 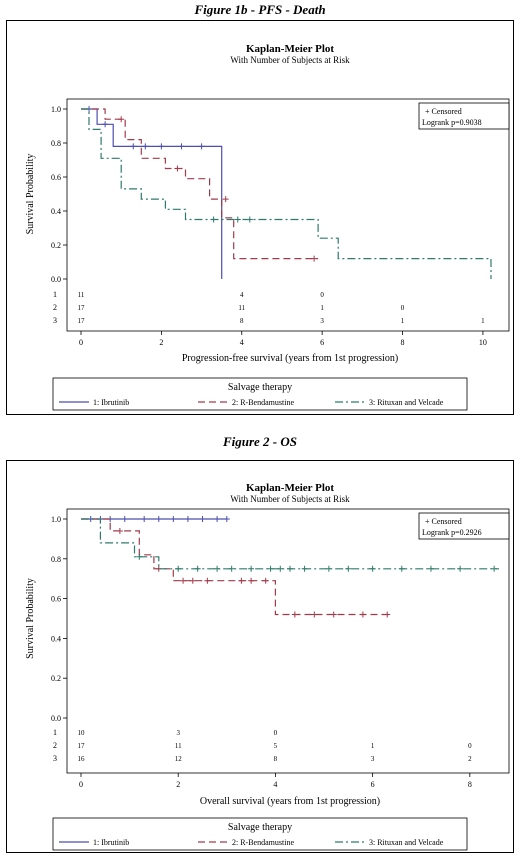 What do you see at coordinates (452, 122) in the screenshot?
I see `logrank-p-label: Logrank p=0.9038` at bounding box center [452, 122].